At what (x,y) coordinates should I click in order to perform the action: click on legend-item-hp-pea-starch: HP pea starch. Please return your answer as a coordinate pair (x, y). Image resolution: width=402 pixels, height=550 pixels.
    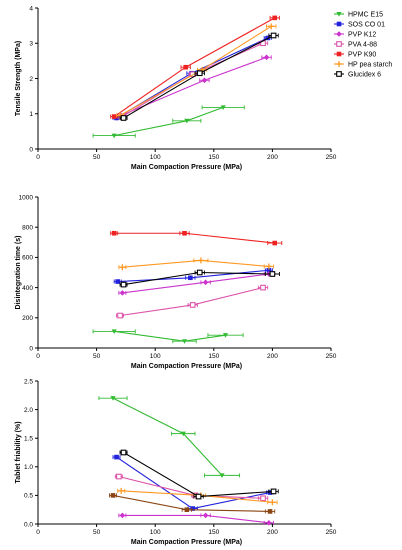
    Looking at the image, I should click on (363, 65).